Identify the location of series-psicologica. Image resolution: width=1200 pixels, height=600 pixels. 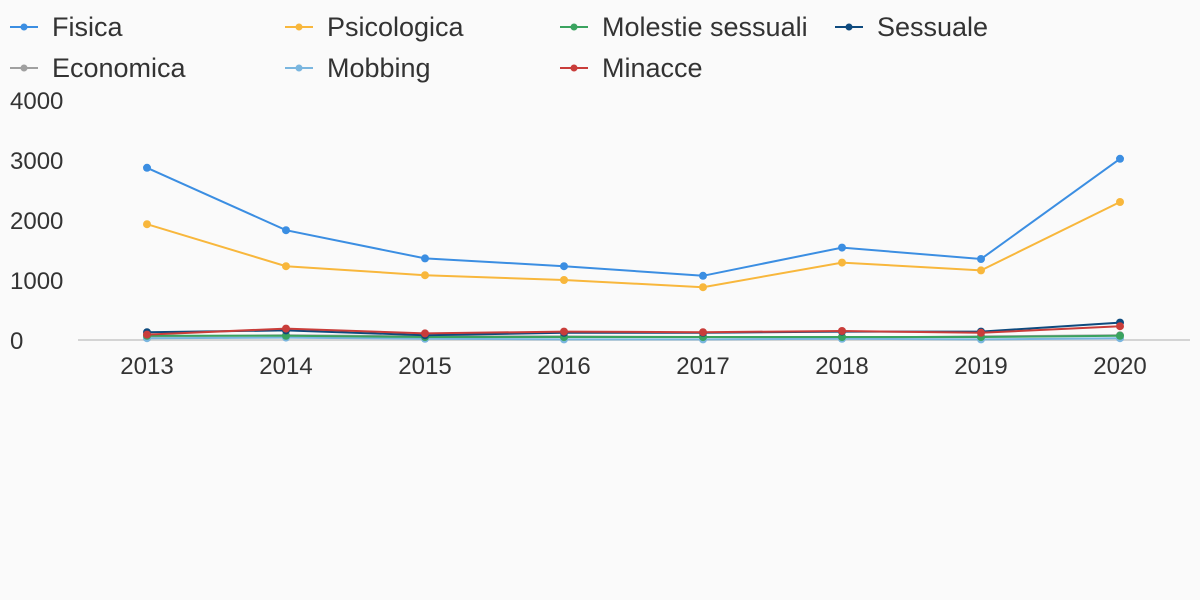
(633, 245).